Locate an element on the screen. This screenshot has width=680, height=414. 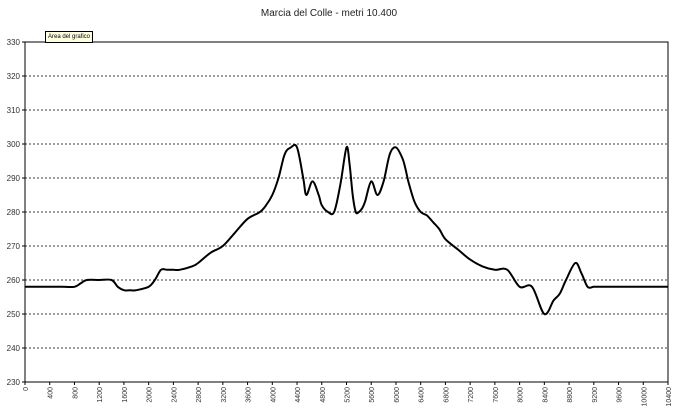
x-tick-label: 6800 is located at coordinates (446, 395).